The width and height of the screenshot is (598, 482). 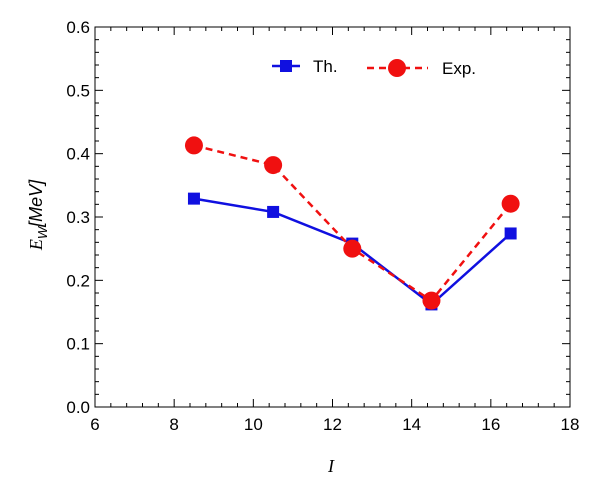 What do you see at coordinates (173, 424) in the screenshot?
I see `x-tick-label: 8` at bounding box center [173, 424].